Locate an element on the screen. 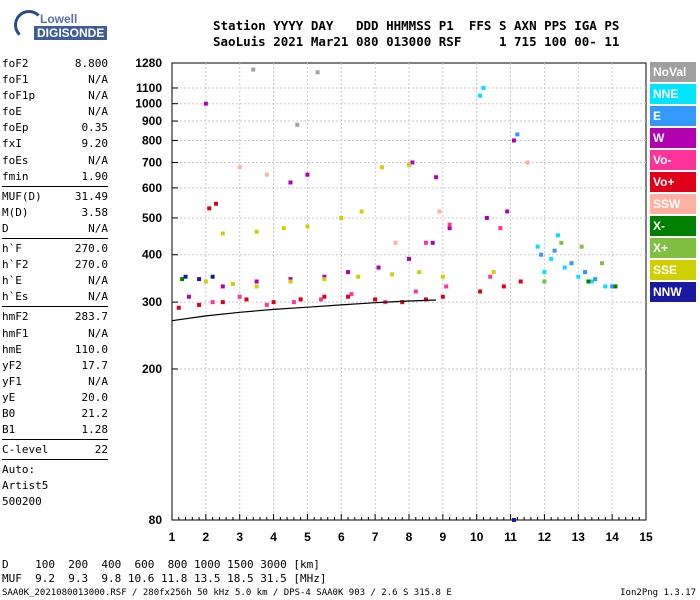 The image size is (700, 600). param-row: D N/A is located at coordinates (55, 229).